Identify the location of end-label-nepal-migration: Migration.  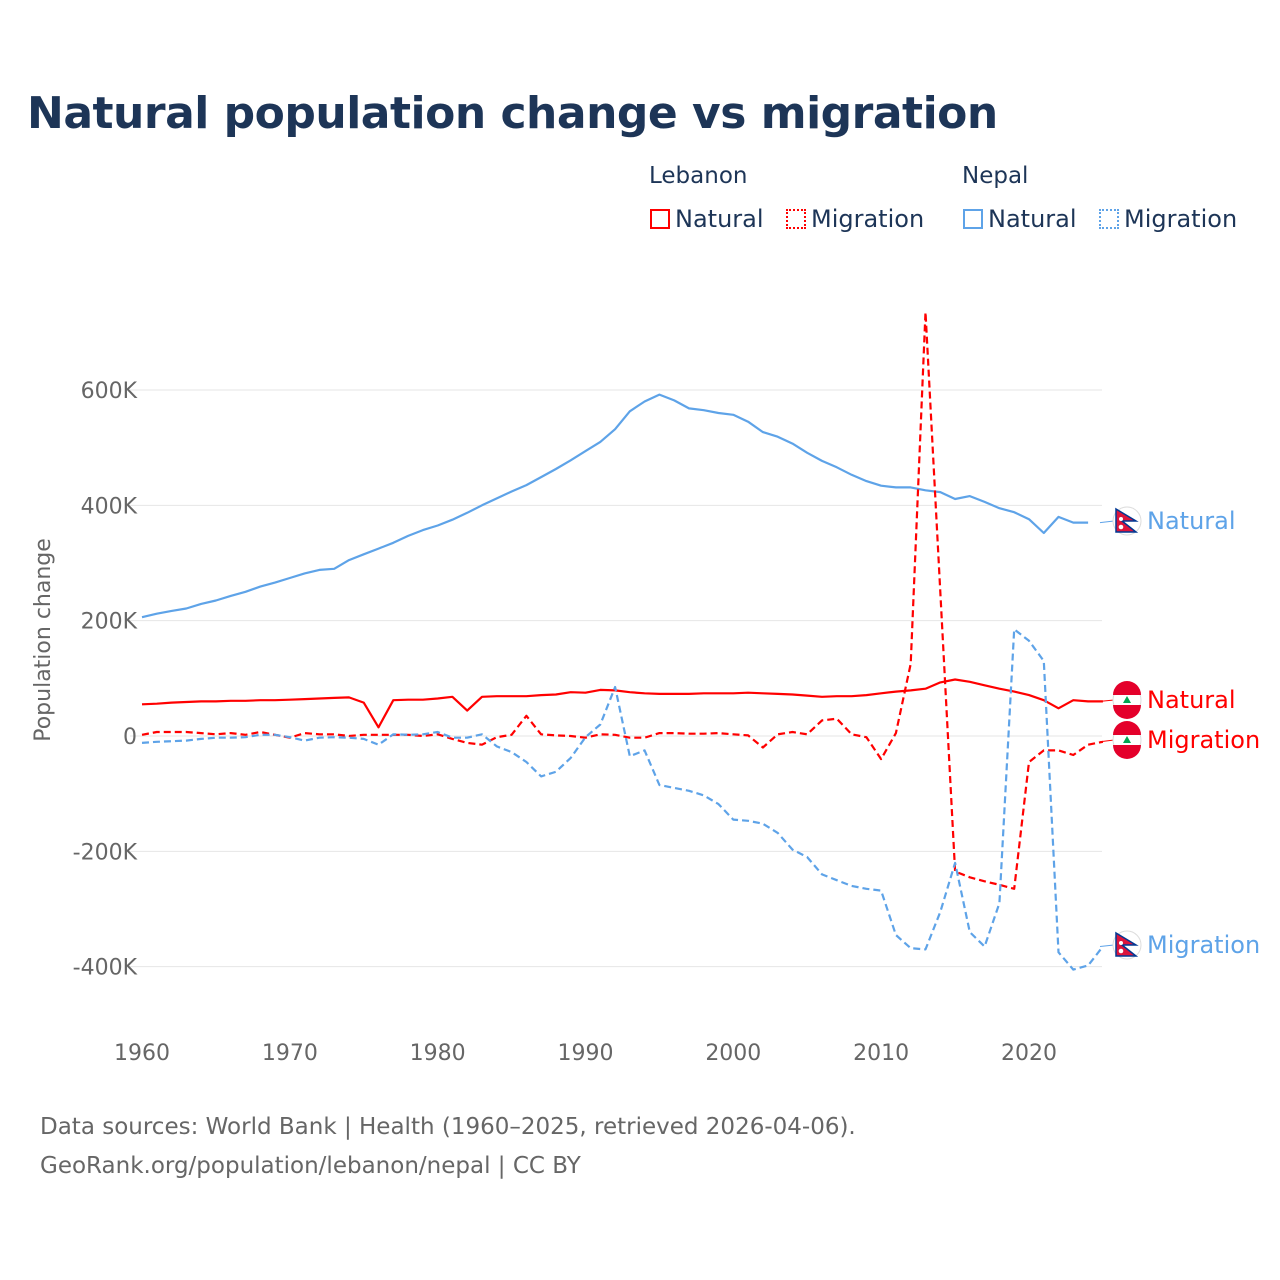
(1179, 945).